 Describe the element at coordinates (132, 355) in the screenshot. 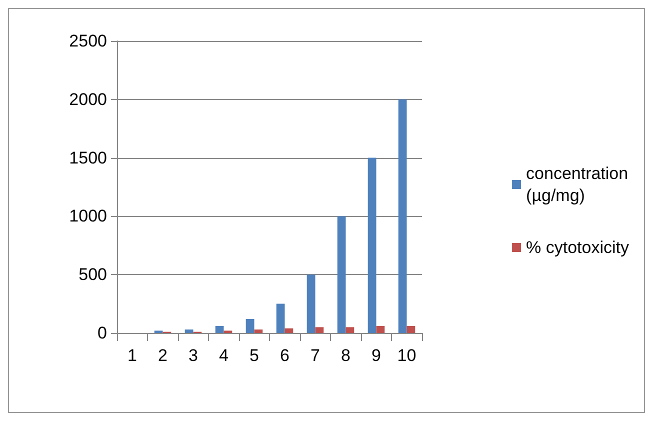

I see `x-tick-label: 1` at that location.